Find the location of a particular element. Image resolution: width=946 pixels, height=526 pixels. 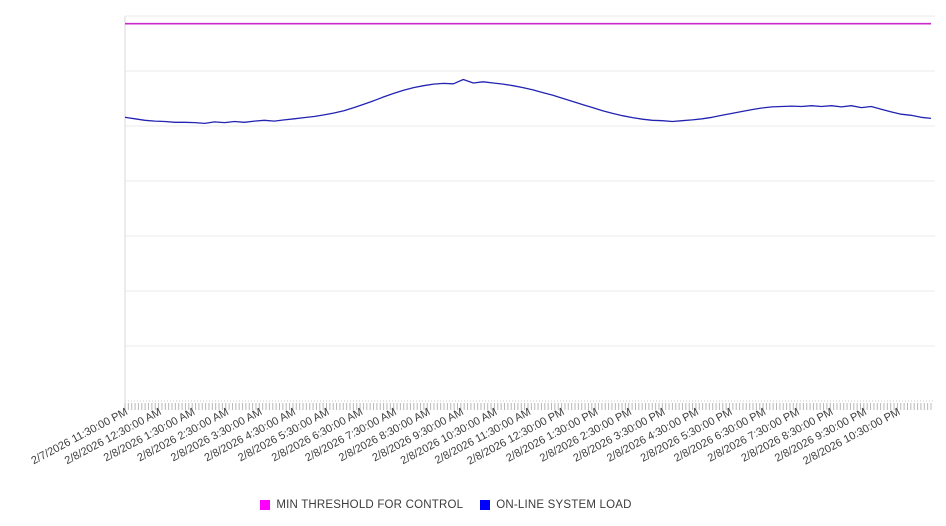

online-system-load-line is located at coordinates (528, 101).